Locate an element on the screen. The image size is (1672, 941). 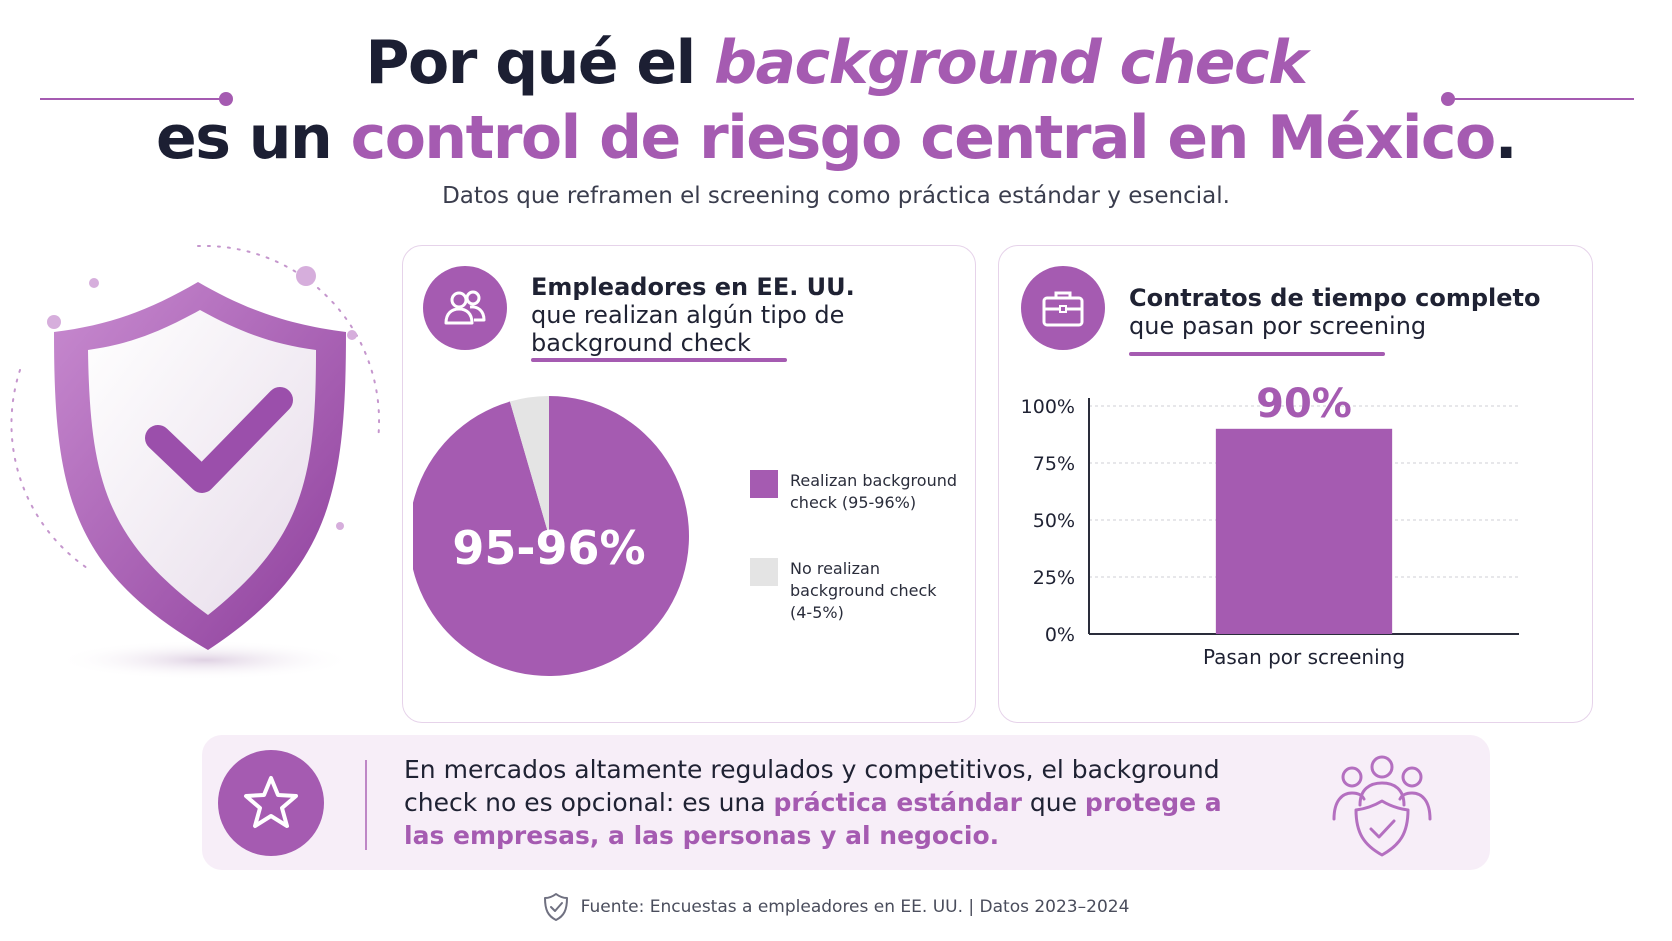
legend-swatch-realizan is located at coordinates (764, 484).